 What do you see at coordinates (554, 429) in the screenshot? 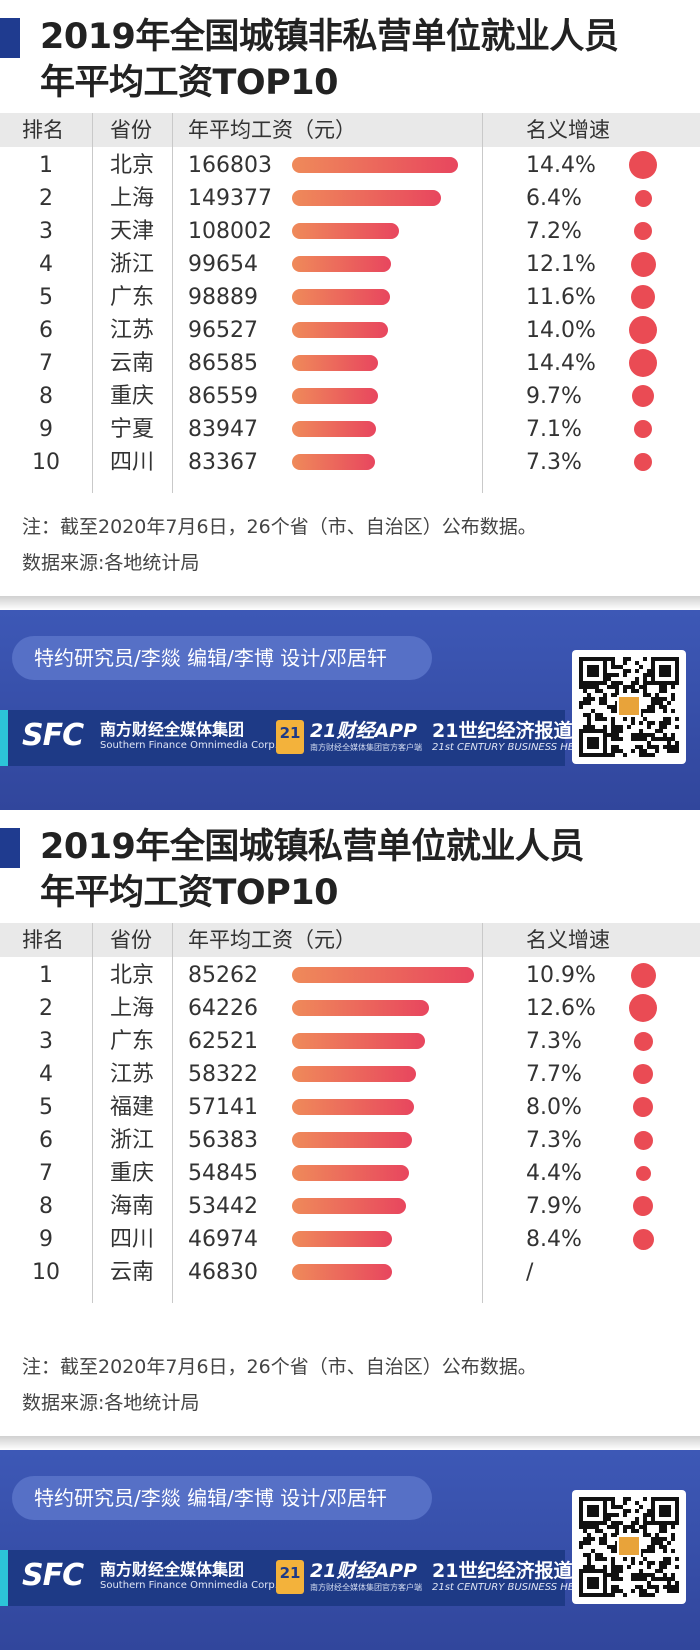
I see `growth-label: 7.1%` at bounding box center [554, 429].